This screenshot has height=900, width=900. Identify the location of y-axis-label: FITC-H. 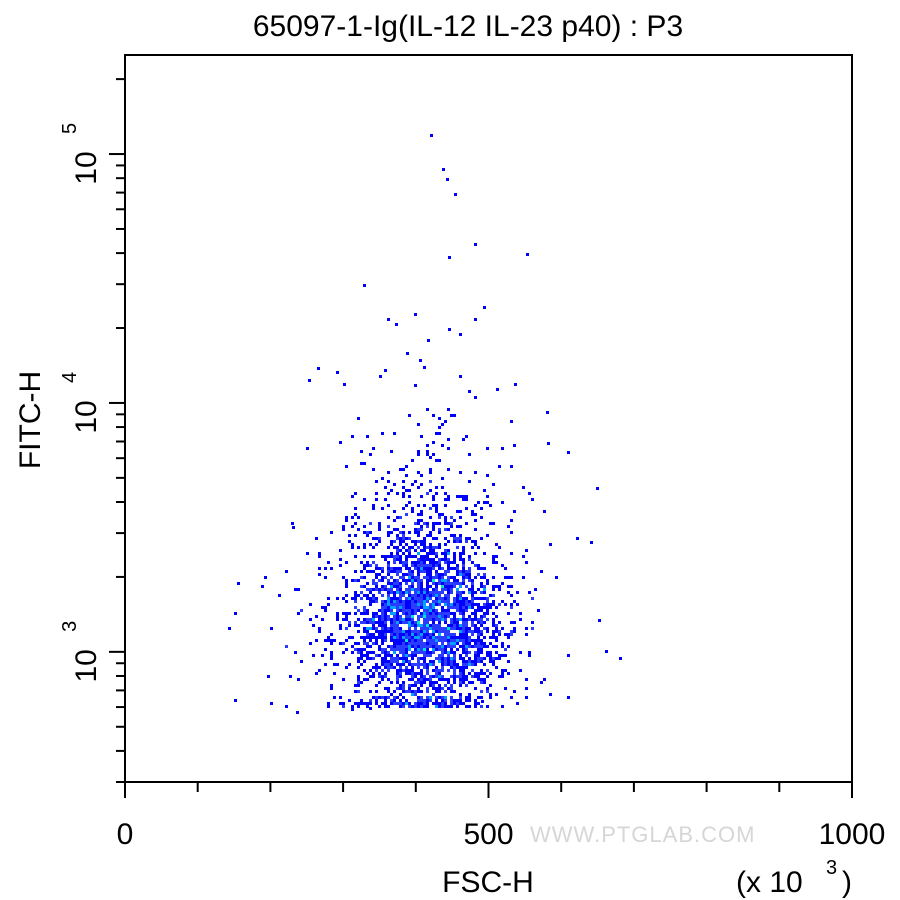
(30, 420).